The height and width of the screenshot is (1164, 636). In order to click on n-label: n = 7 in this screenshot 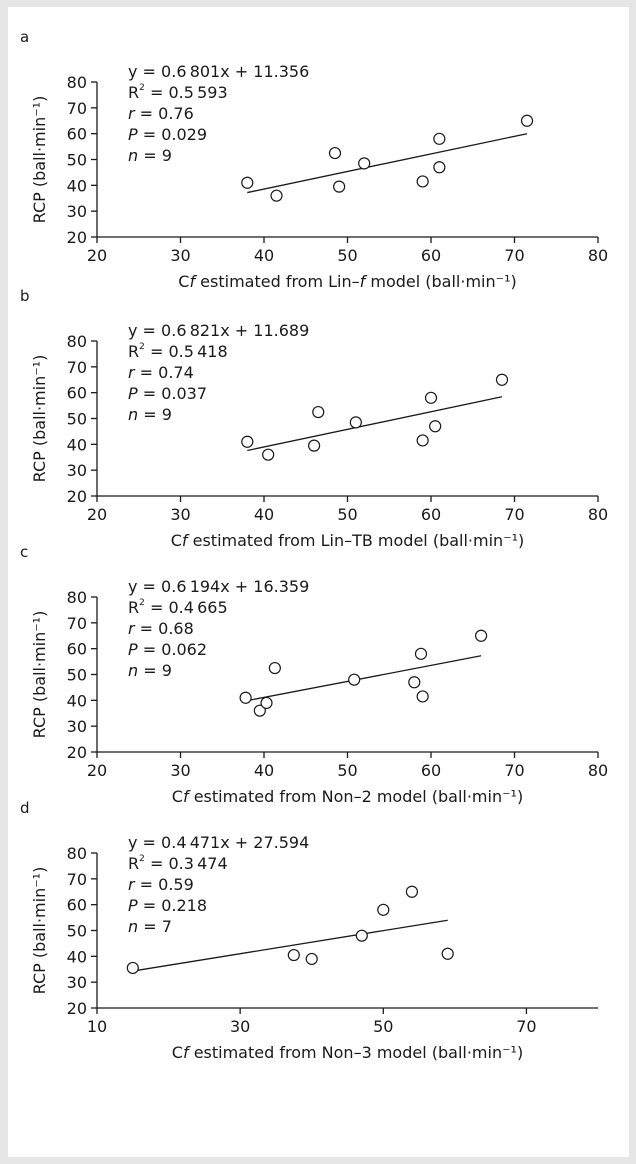, I will do `click(150, 926)`.